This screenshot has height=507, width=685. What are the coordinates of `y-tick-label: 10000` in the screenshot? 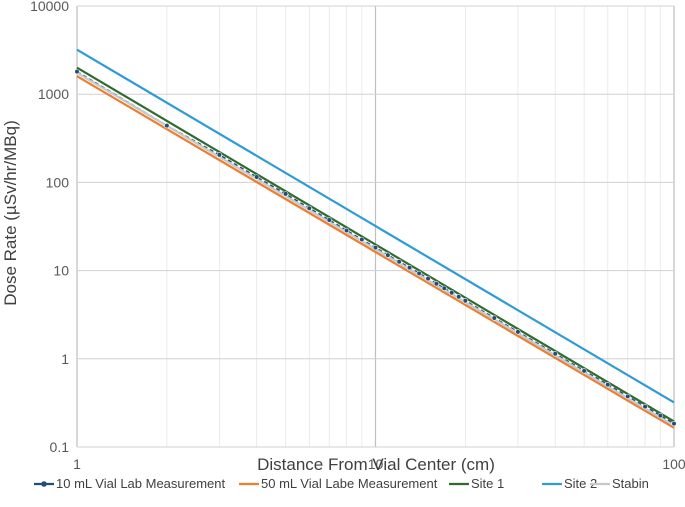 It's located at (49, 7).